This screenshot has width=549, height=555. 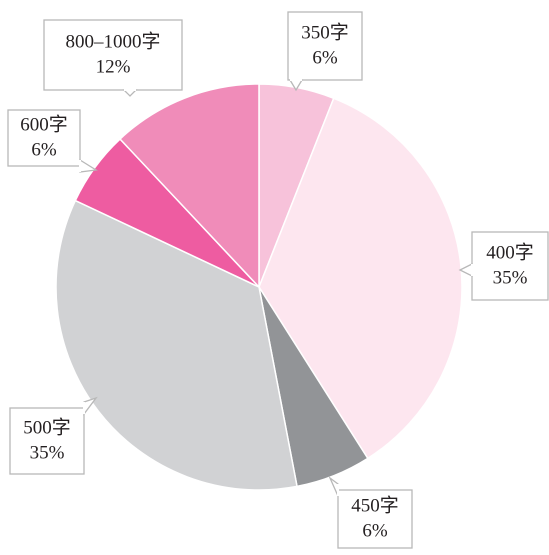 I want to click on pie-slice, so click(x=189, y=186).